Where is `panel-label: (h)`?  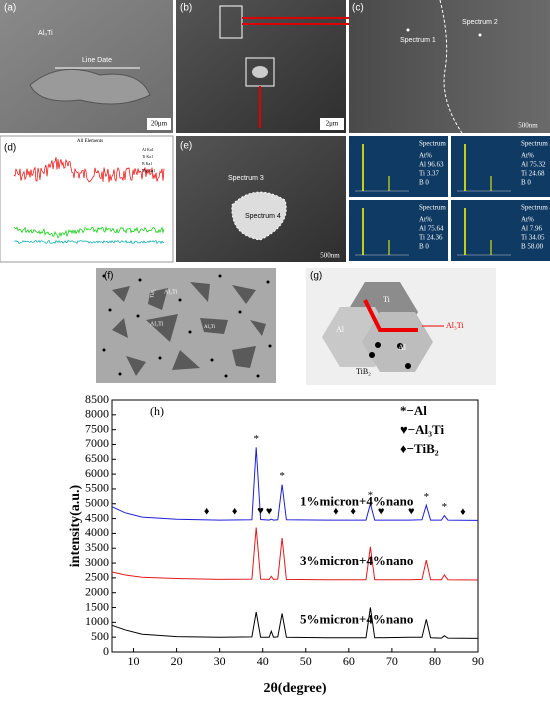 panel-label: (h) is located at coordinates (157, 411).